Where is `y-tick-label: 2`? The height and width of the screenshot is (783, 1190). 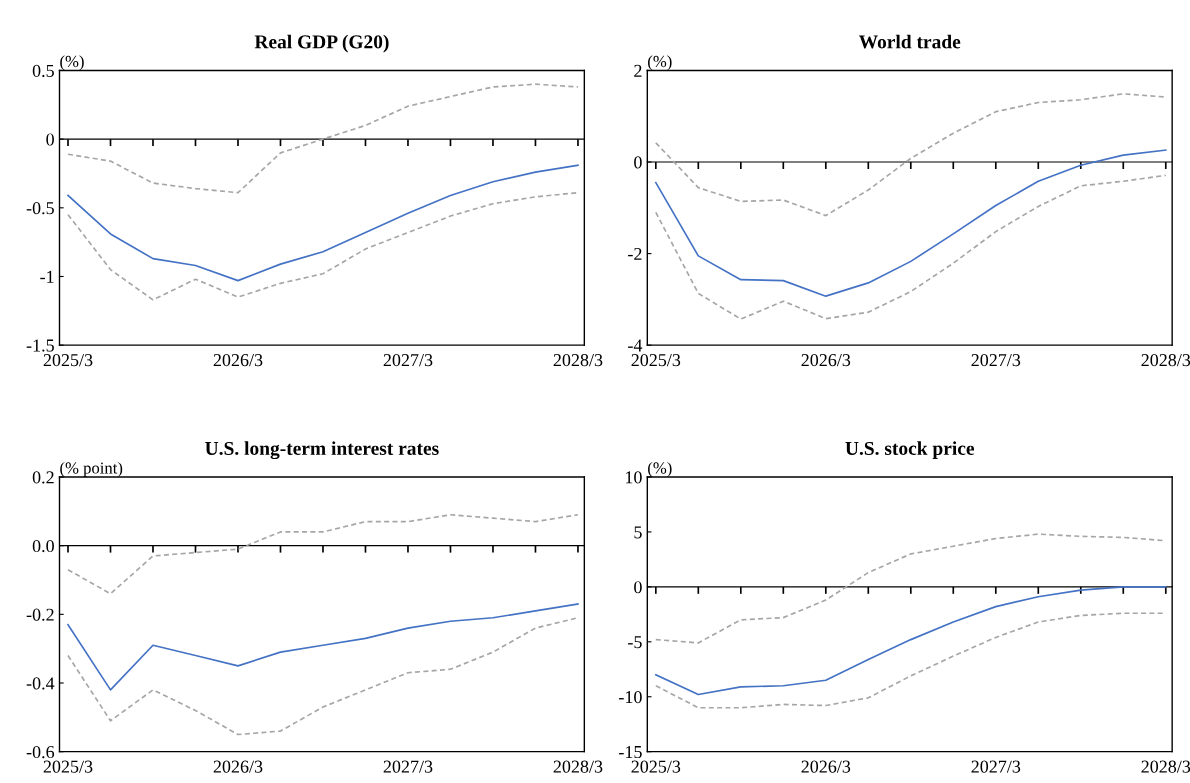
y-tick-label: 2 is located at coordinates (638, 70).